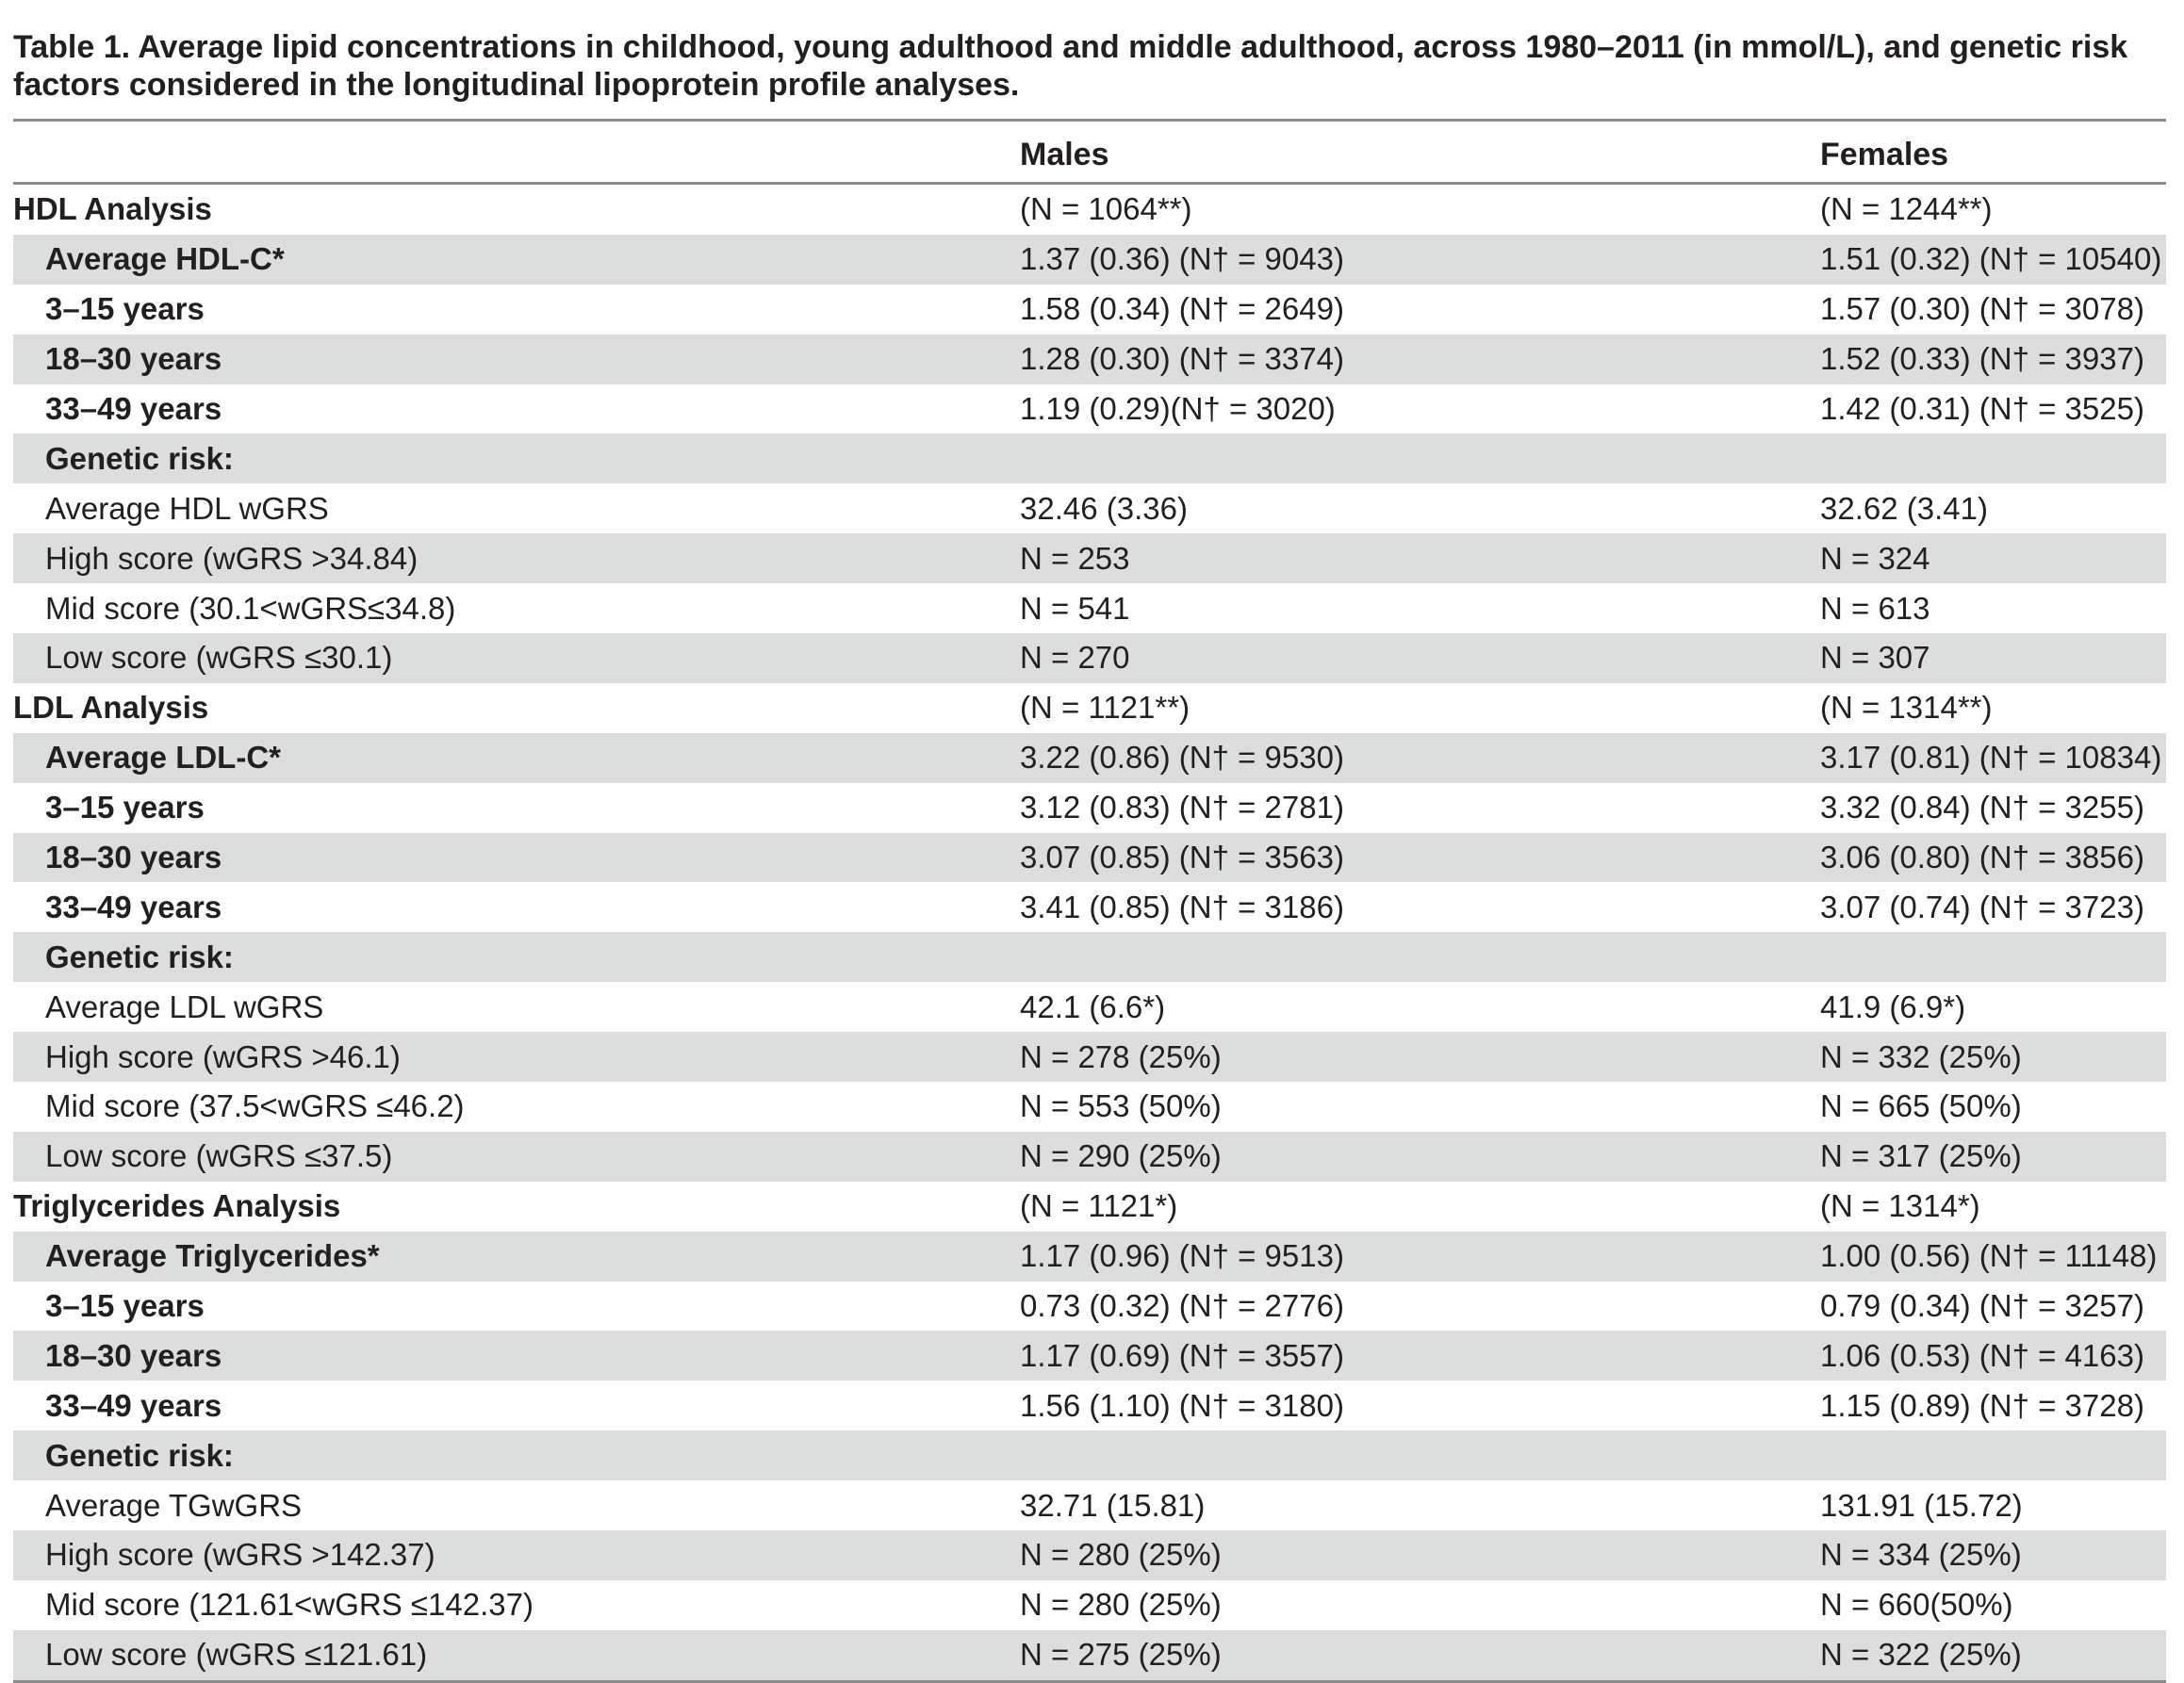  Describe the element at coordinates (1989, 1256) in the screenshot. I see `females-value: 1.00 (0.56) (N† = 11148)` at that location.